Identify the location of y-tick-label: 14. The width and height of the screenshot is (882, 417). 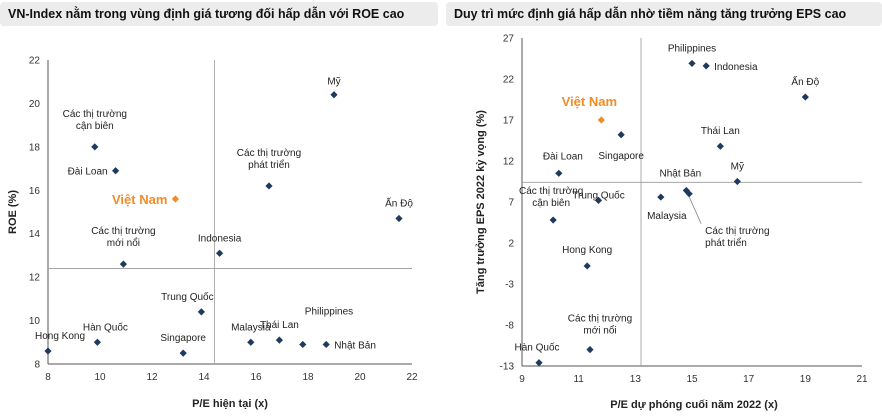
(35, 234).